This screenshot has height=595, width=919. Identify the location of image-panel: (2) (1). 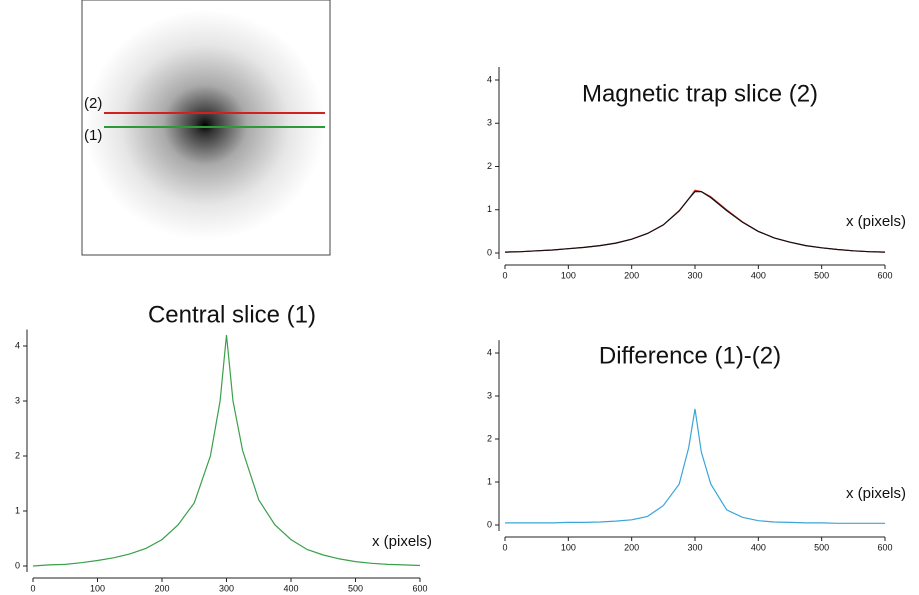
(206, 128).